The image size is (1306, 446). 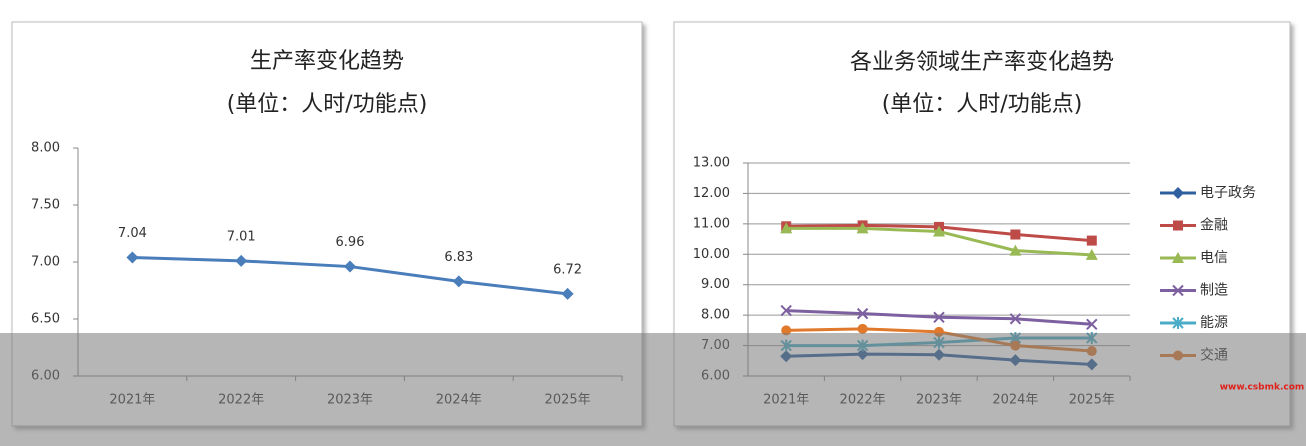 I want to click on y-tick-label: 9.00, so click(x=715, y=284).